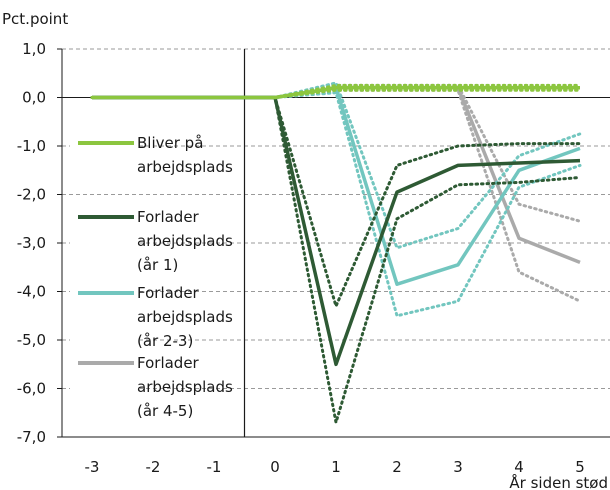  Describe the element at coordinates (31, 292) in the screenshot. I see `y-tick-label: -4,0` at that location.